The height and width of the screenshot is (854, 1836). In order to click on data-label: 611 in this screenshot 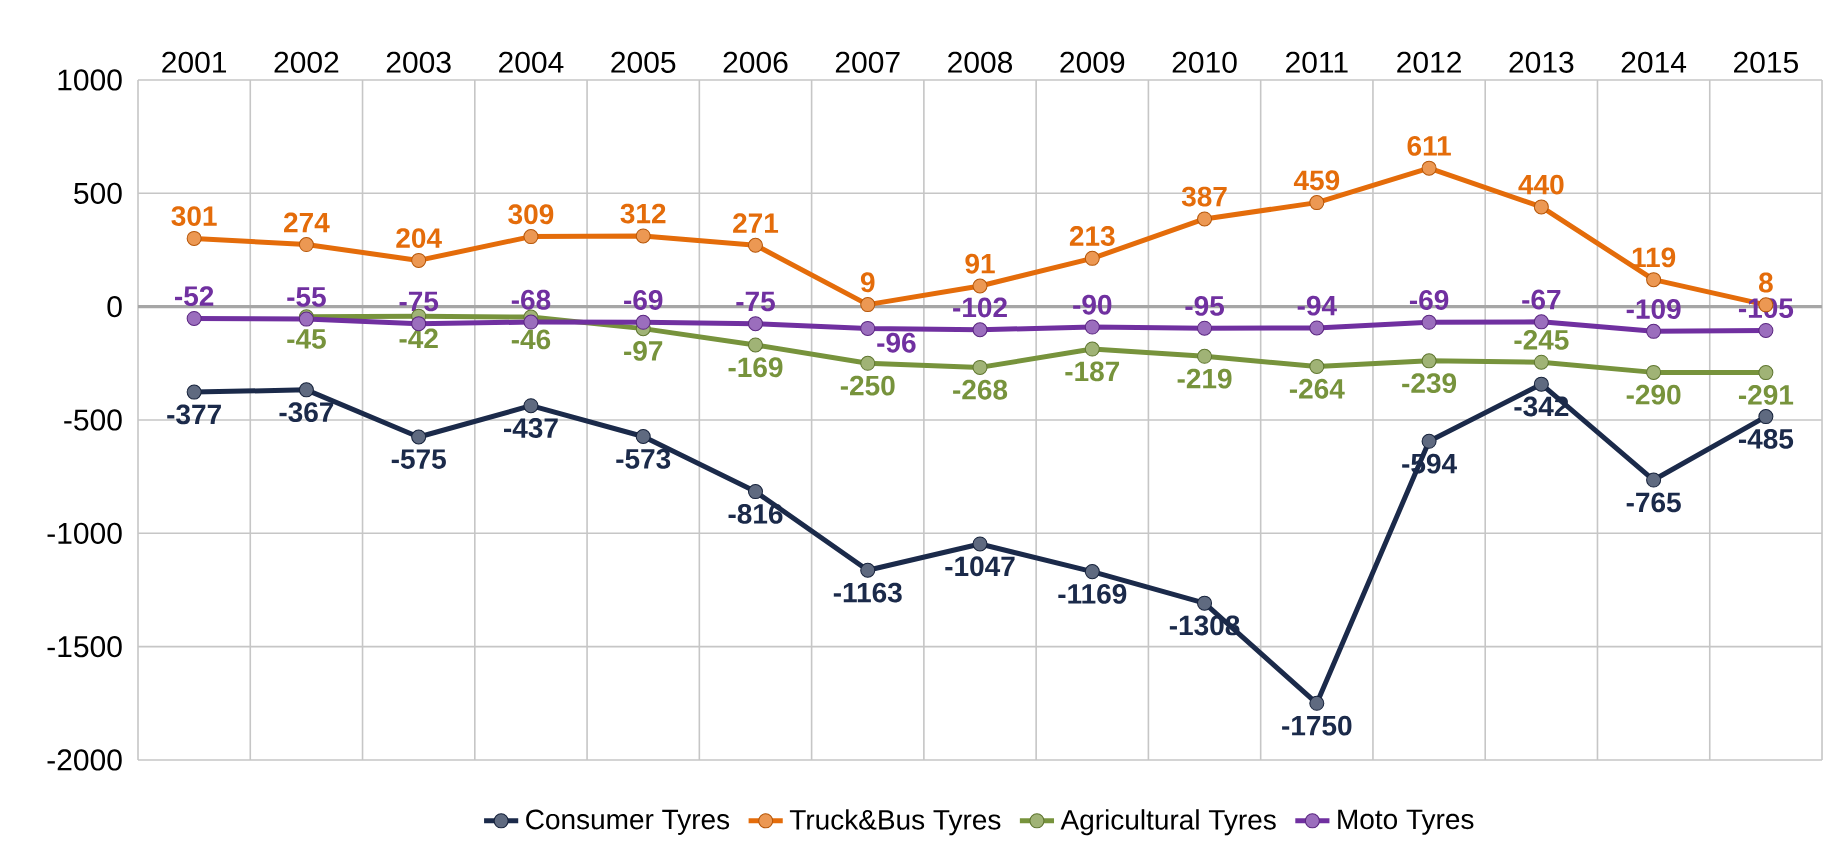, I will do `click(1429, 145)`.